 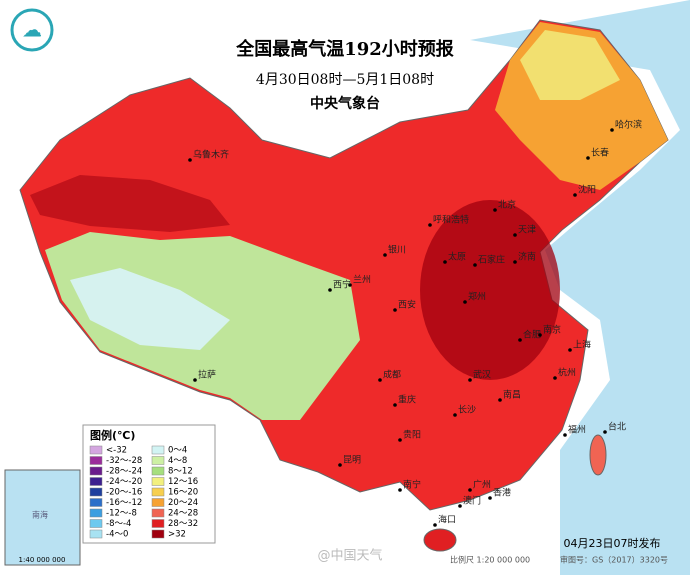 I want to click on city-label: 重庆, so click(x=407, y=400).